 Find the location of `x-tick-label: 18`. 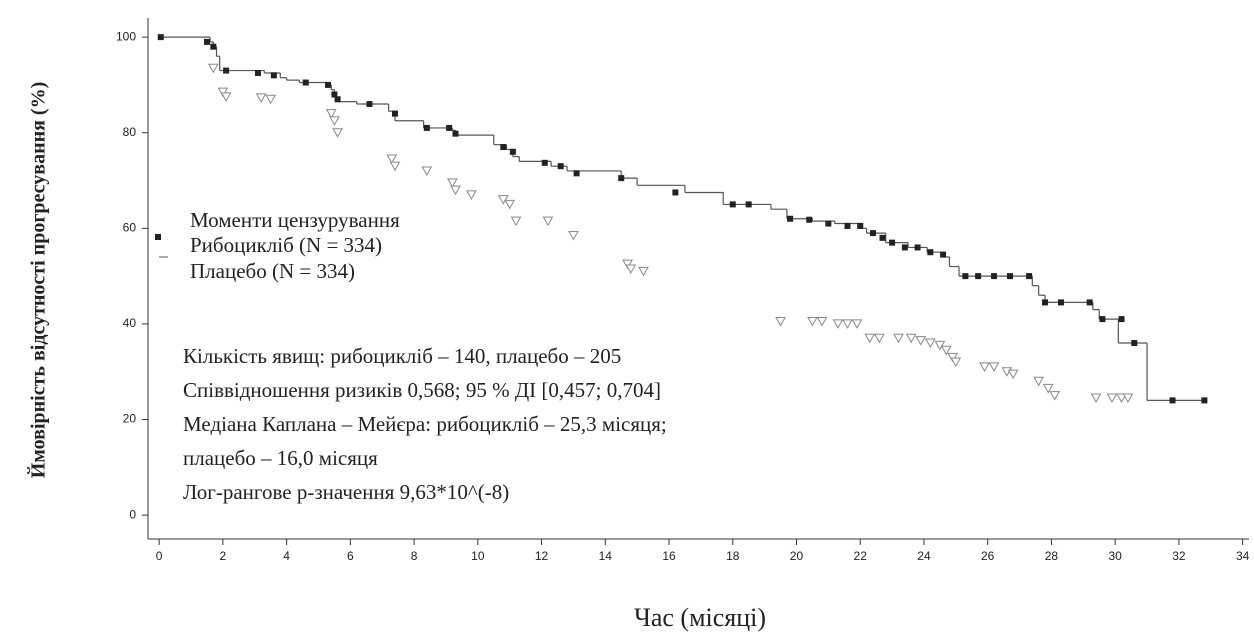

x-tick-label: 18 is located at coordinates (733, 556).